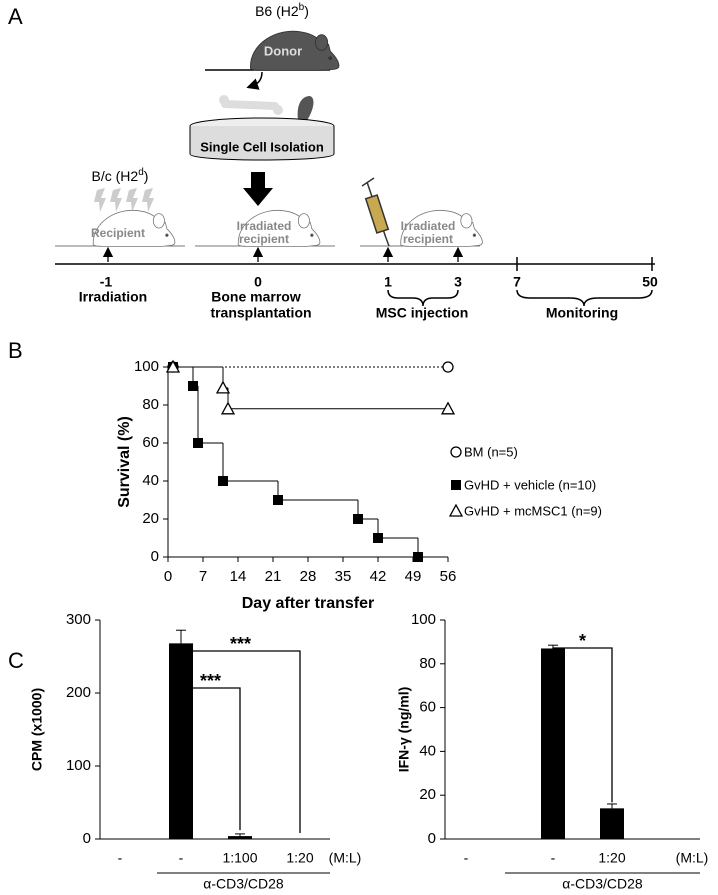 This screenshot has height=895, width=718. Describe the element at coordinates (118, 233) in the screenshot. I see `recipient-label: Recipient` at that location.